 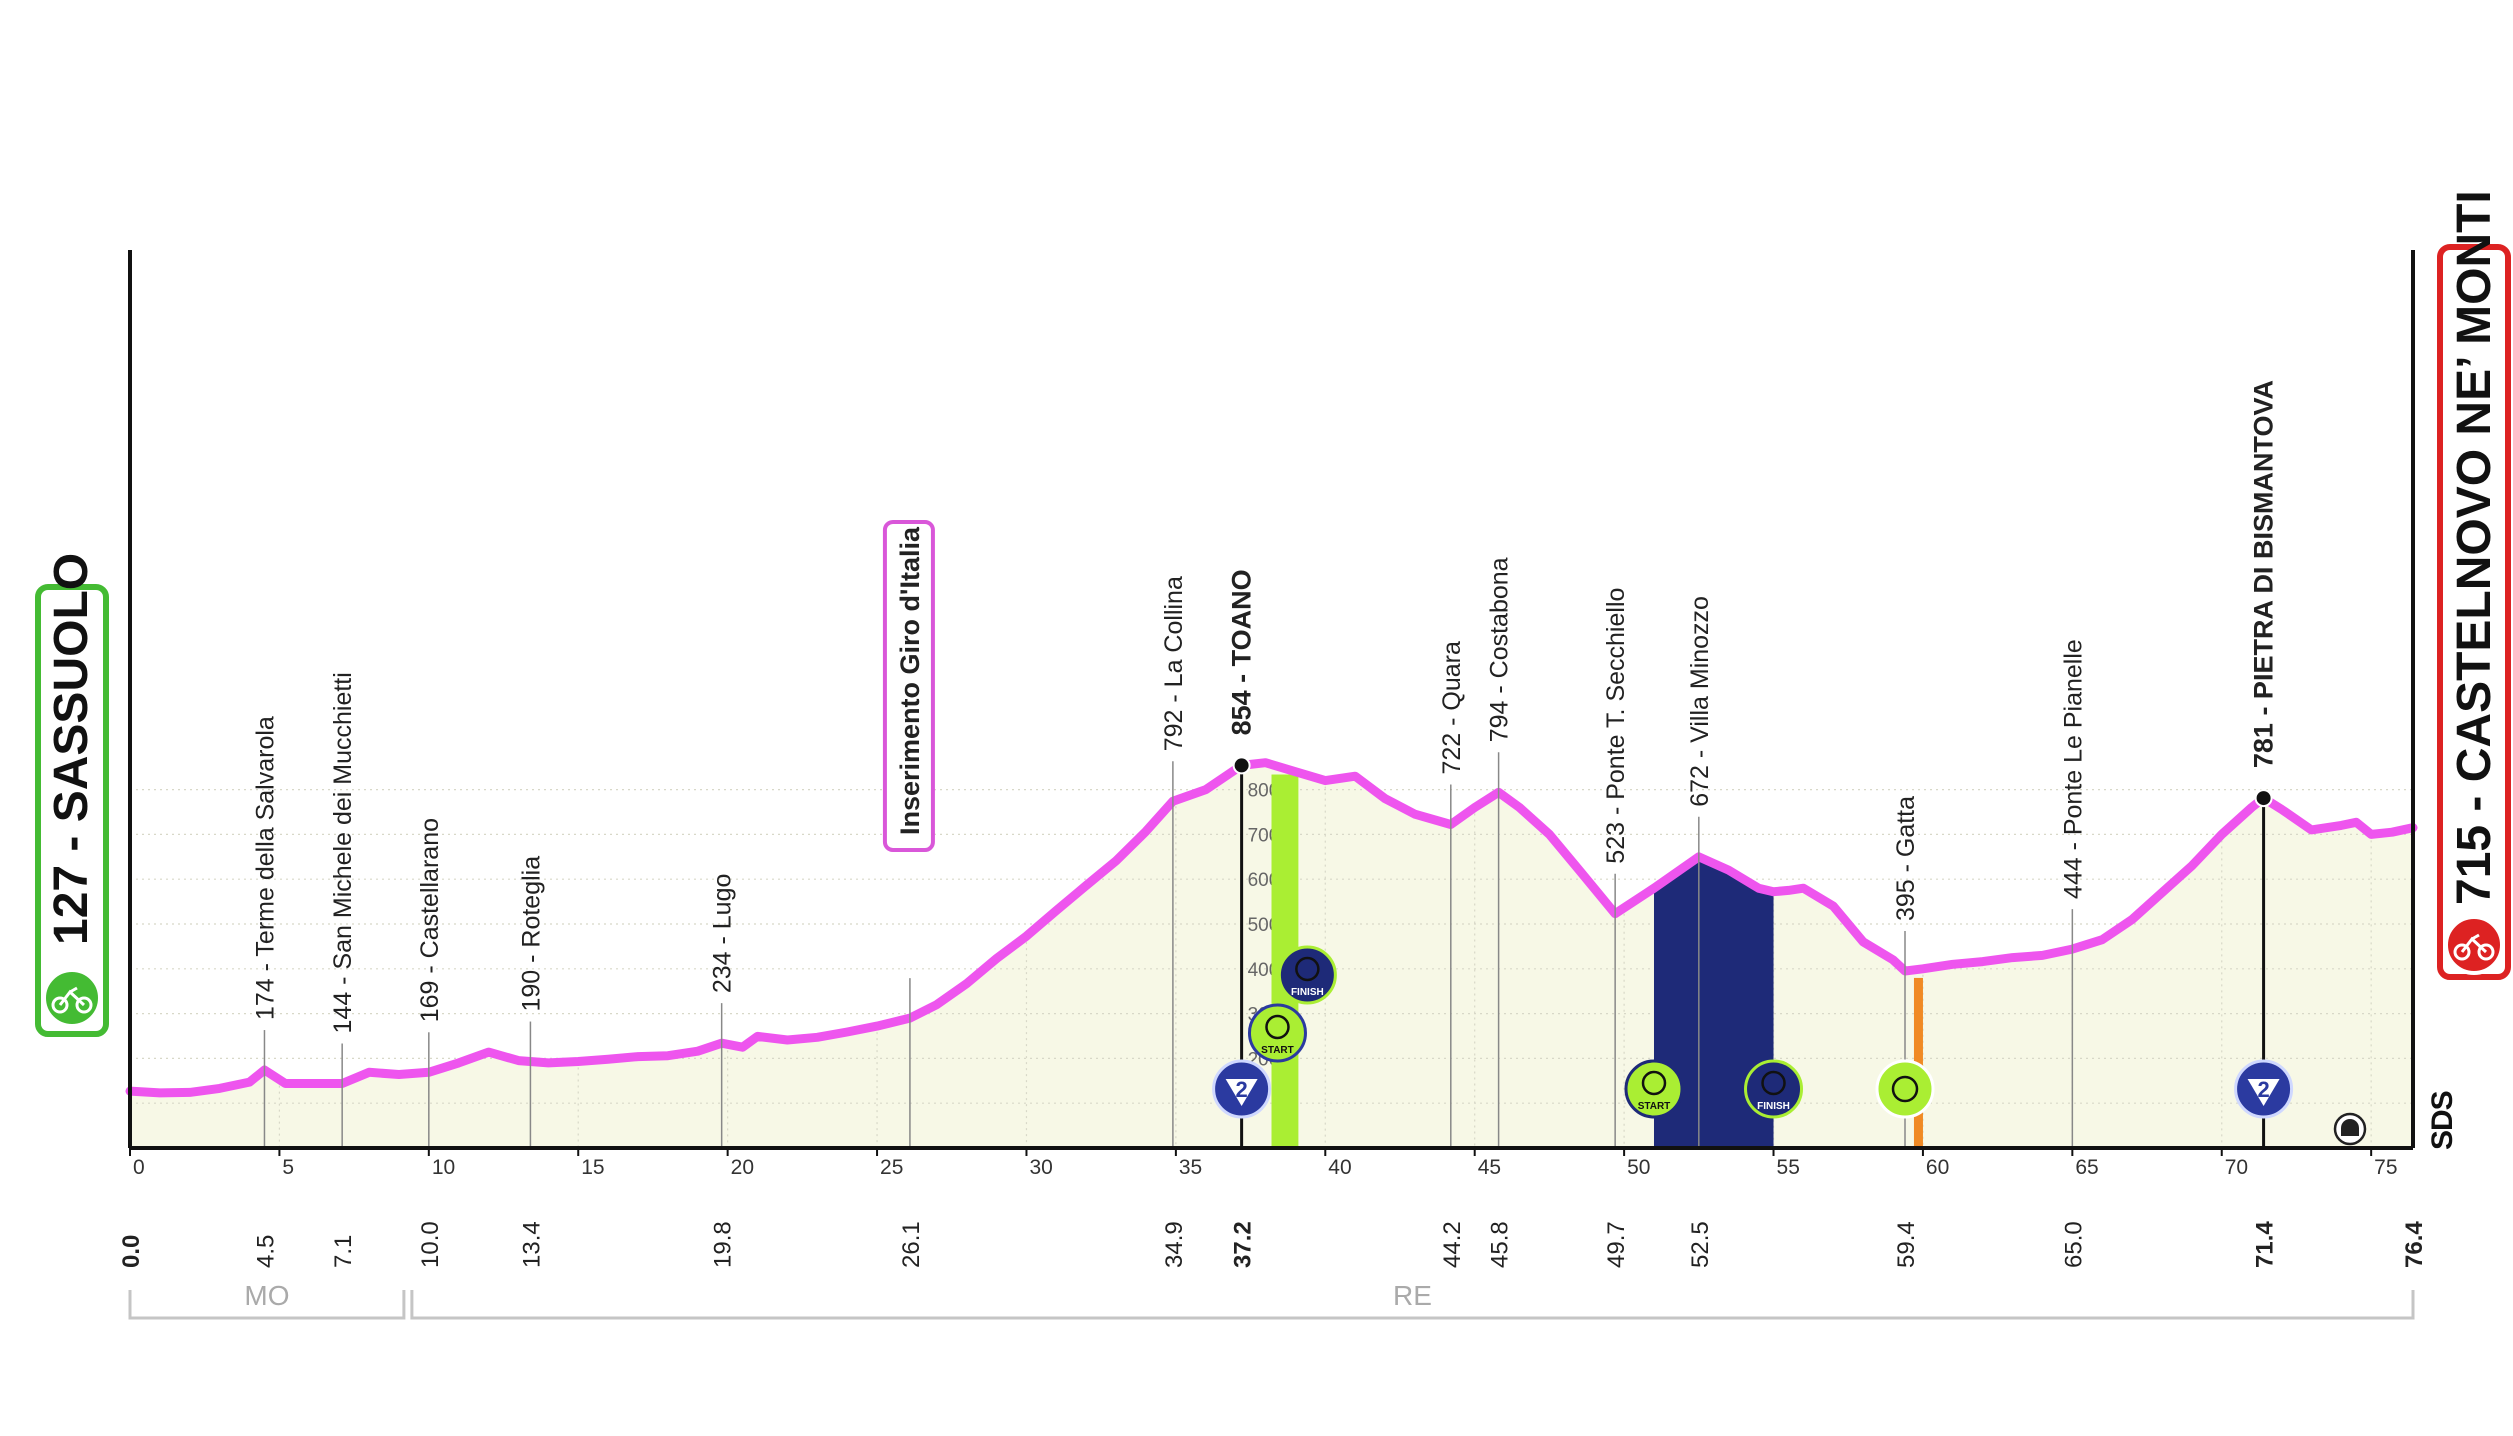 What do you see at coordinates (343, 1251) in the screenshot?
I see `km-waypoint-label: 7.1` at bounding box center [343, 1251].